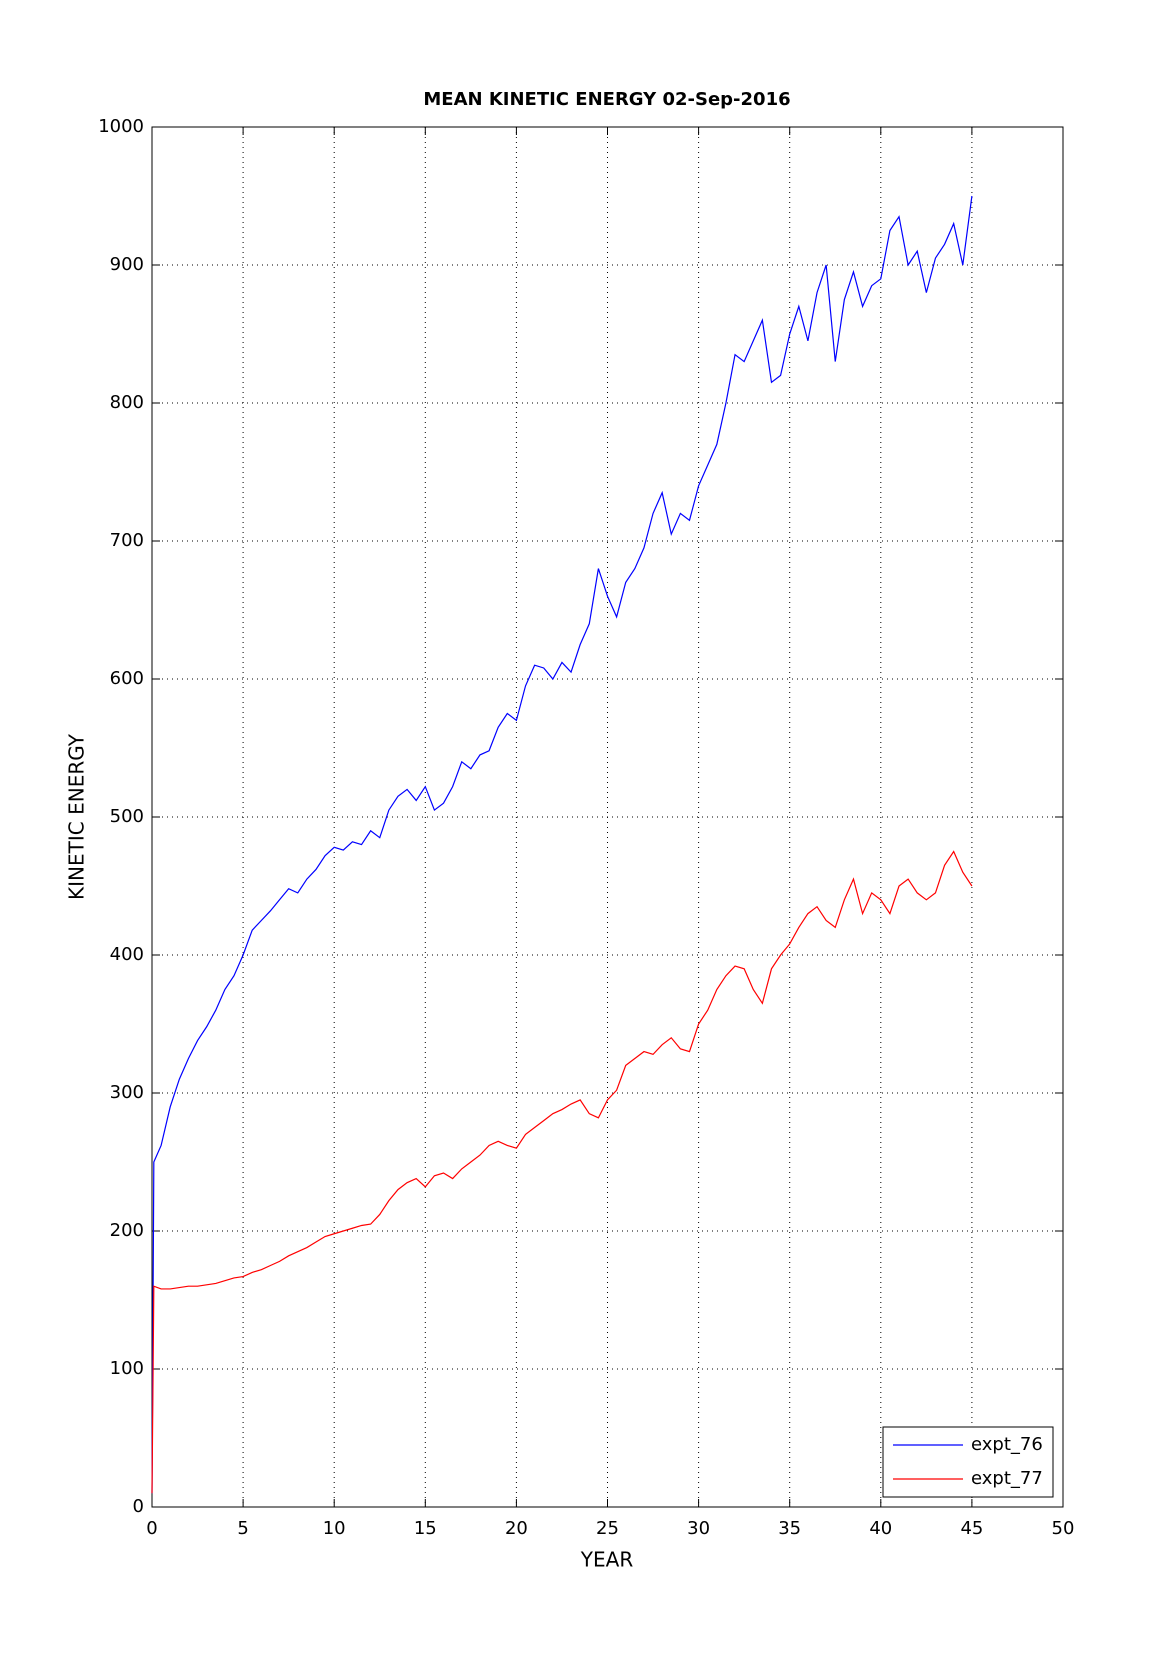 The height and width of the screenshot is (1679, 1165). I want to click on y-tick-label: 500, so click(127, 816).